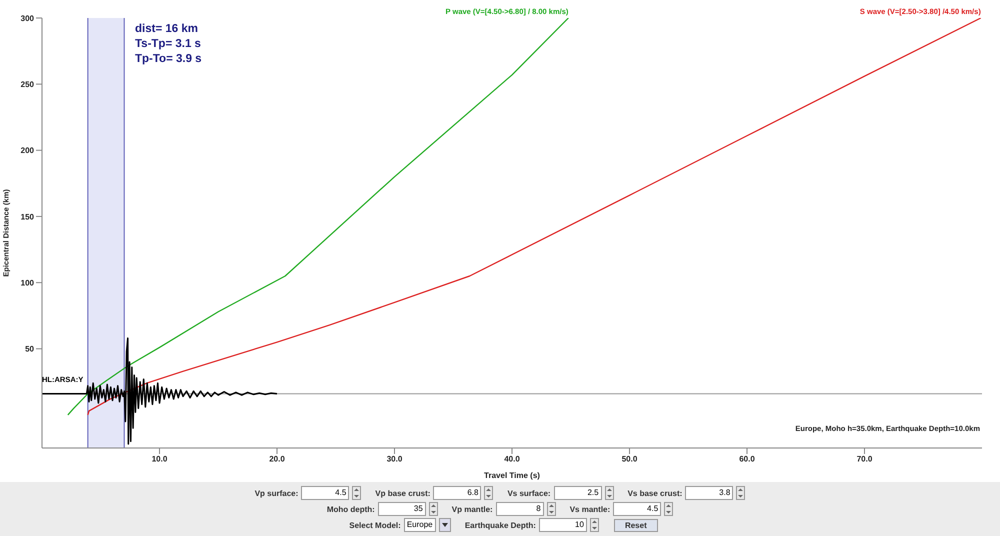  What do you see at coordinates (709, 493) in the screenshot?
I see `text: 3.8` at bounding box center [709, 493].